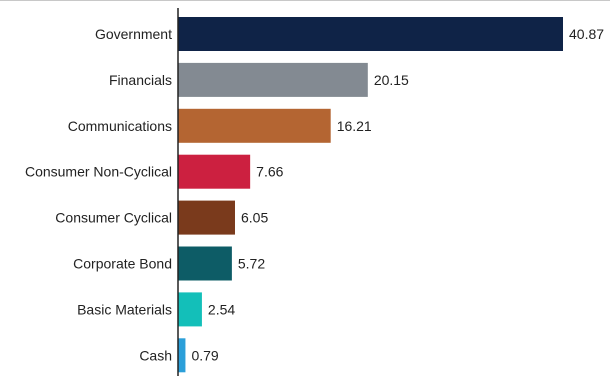 The image size is (610, 376). What do you see at coordinates (98, 172) in the screenshot?
I see `category-label: Consumer Non-Cyclical` at bounding box center [98, 172].